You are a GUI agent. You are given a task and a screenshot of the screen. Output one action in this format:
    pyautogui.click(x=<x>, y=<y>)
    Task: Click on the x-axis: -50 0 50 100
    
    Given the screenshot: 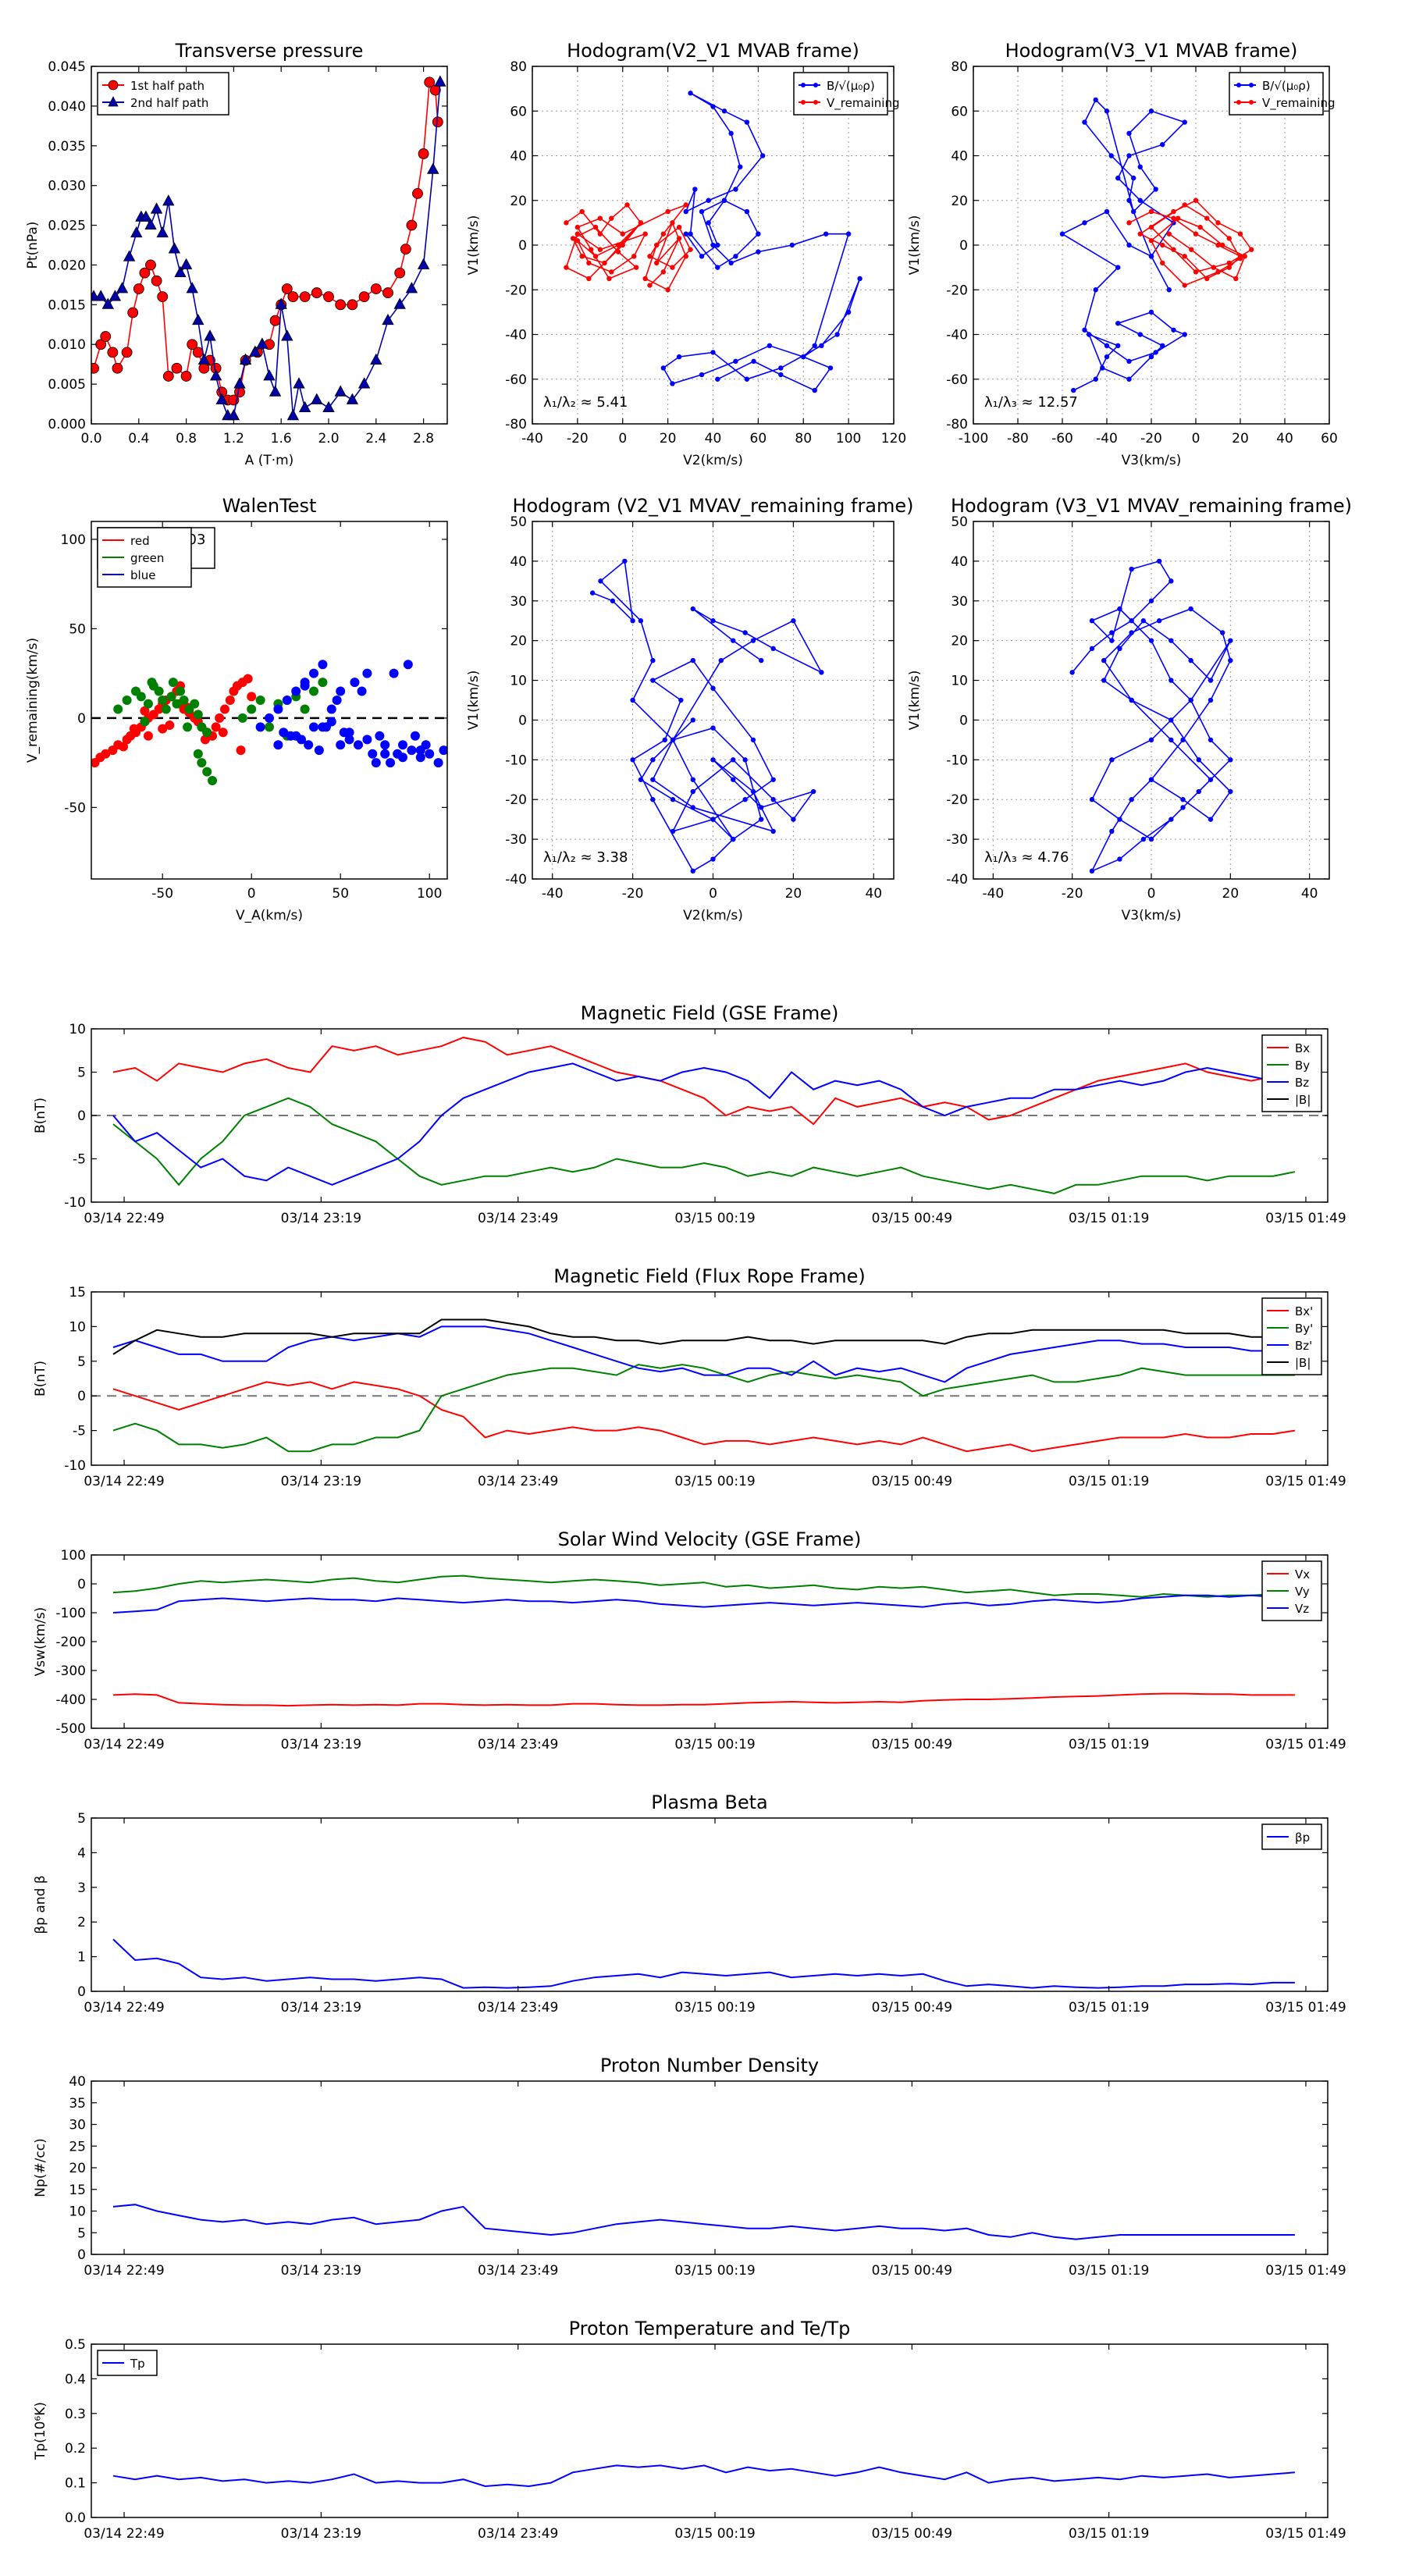 What is the action you would take?
    pyautogui.click(x=296, y=711)
    